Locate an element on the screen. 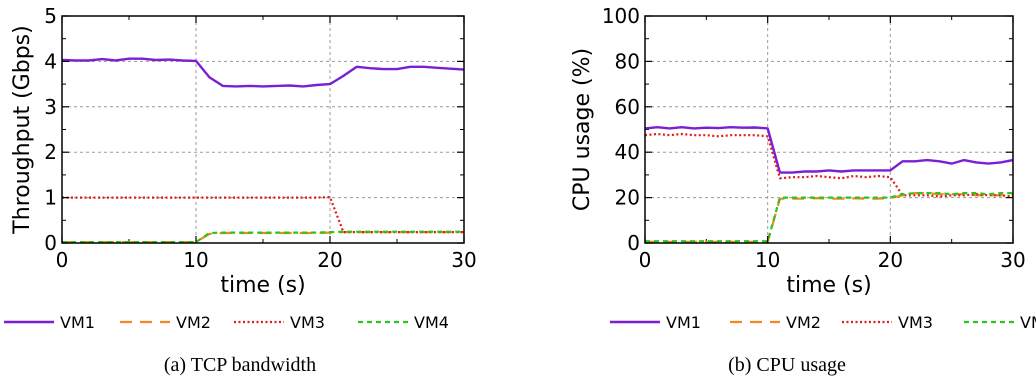  series-line-vm2 is located at coordinates (829, 217).